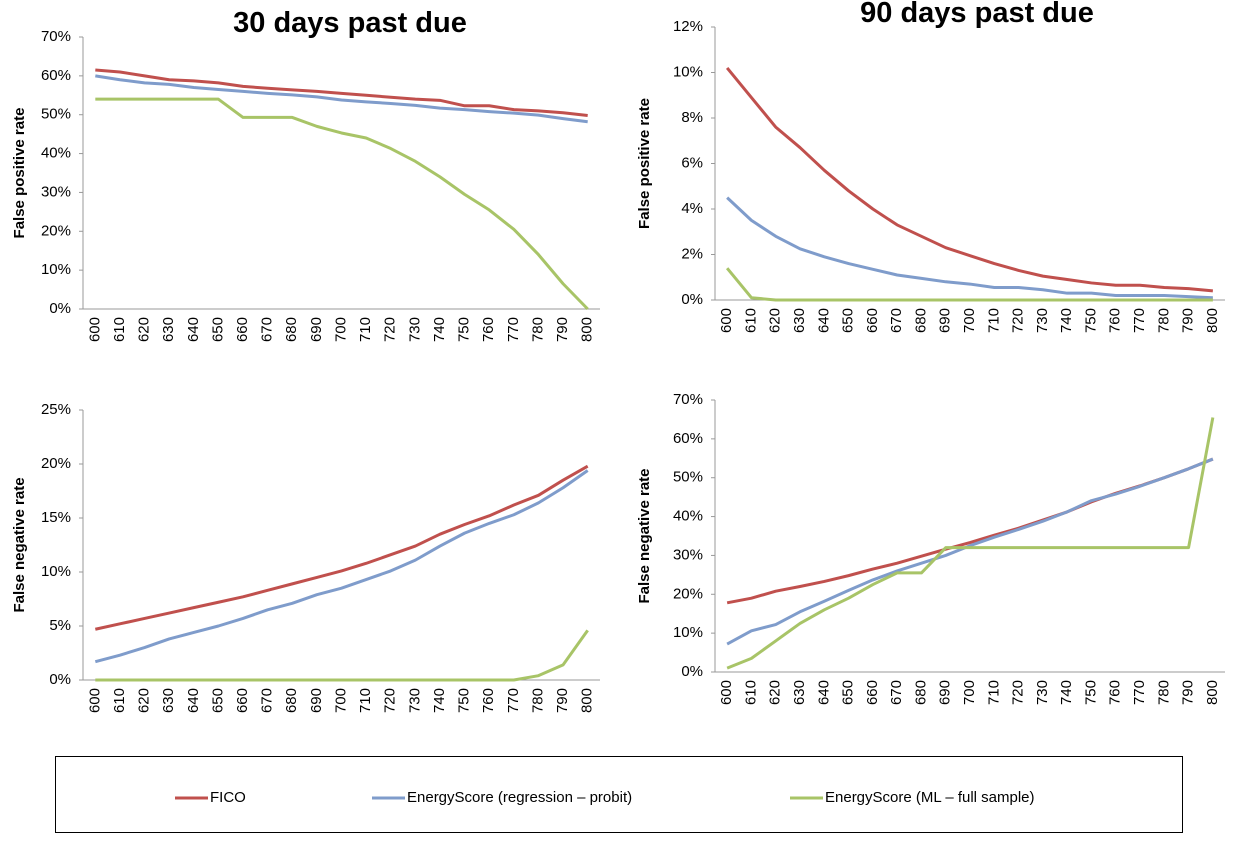  What do you see at coordinates (56, 153) in the screenshot?
I see `y-tick-label: 40%` at bounding box center [56, 153].